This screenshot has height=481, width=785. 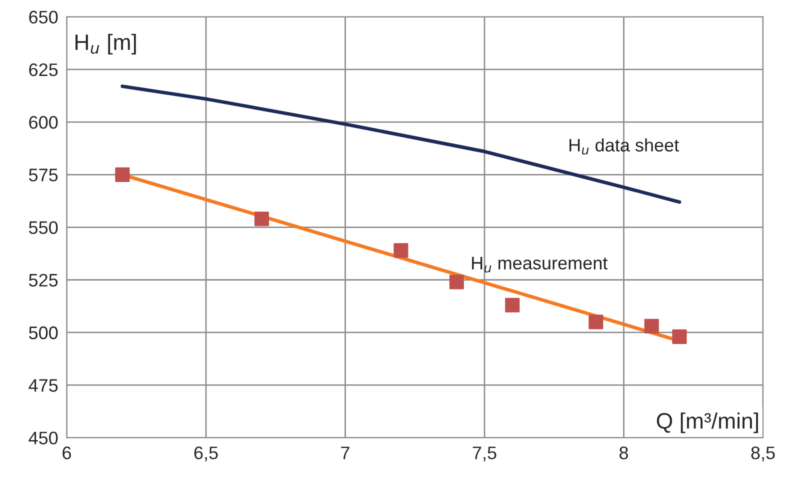 I want to click on x-tick-label: 6,5, so click(x=206, y=454).